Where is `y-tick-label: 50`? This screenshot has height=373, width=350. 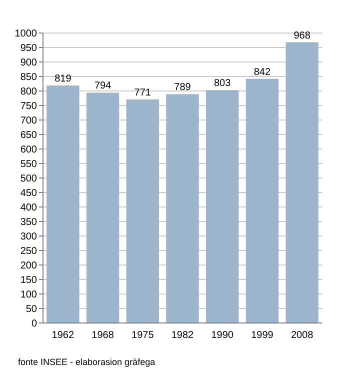
y-tick-label: 50 is located at coordinates (32, 309).